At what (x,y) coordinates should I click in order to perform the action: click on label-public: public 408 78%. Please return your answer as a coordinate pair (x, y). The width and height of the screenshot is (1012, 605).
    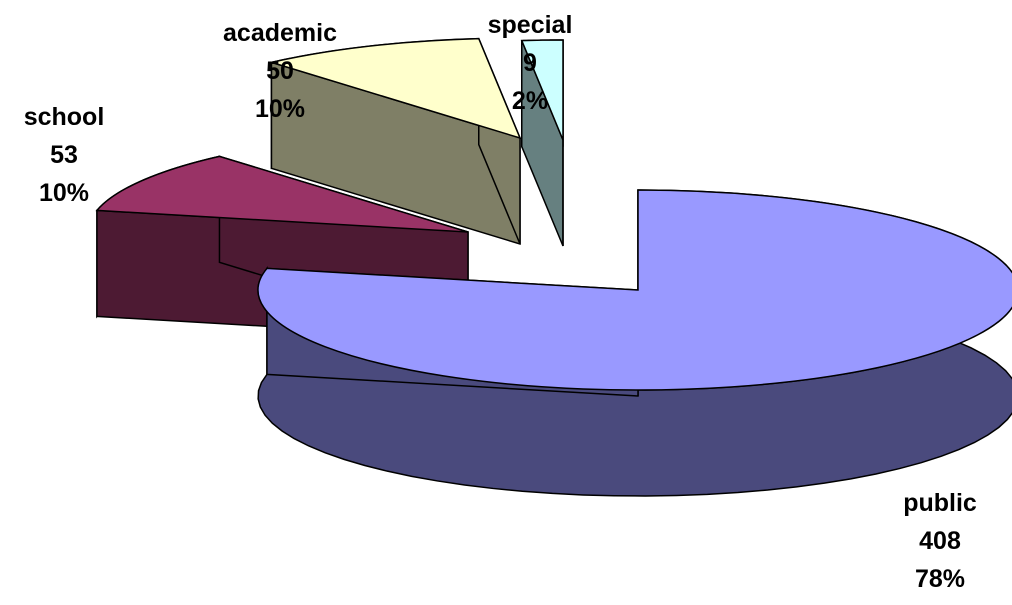
    Looking at the image, I should click on (936, 541).